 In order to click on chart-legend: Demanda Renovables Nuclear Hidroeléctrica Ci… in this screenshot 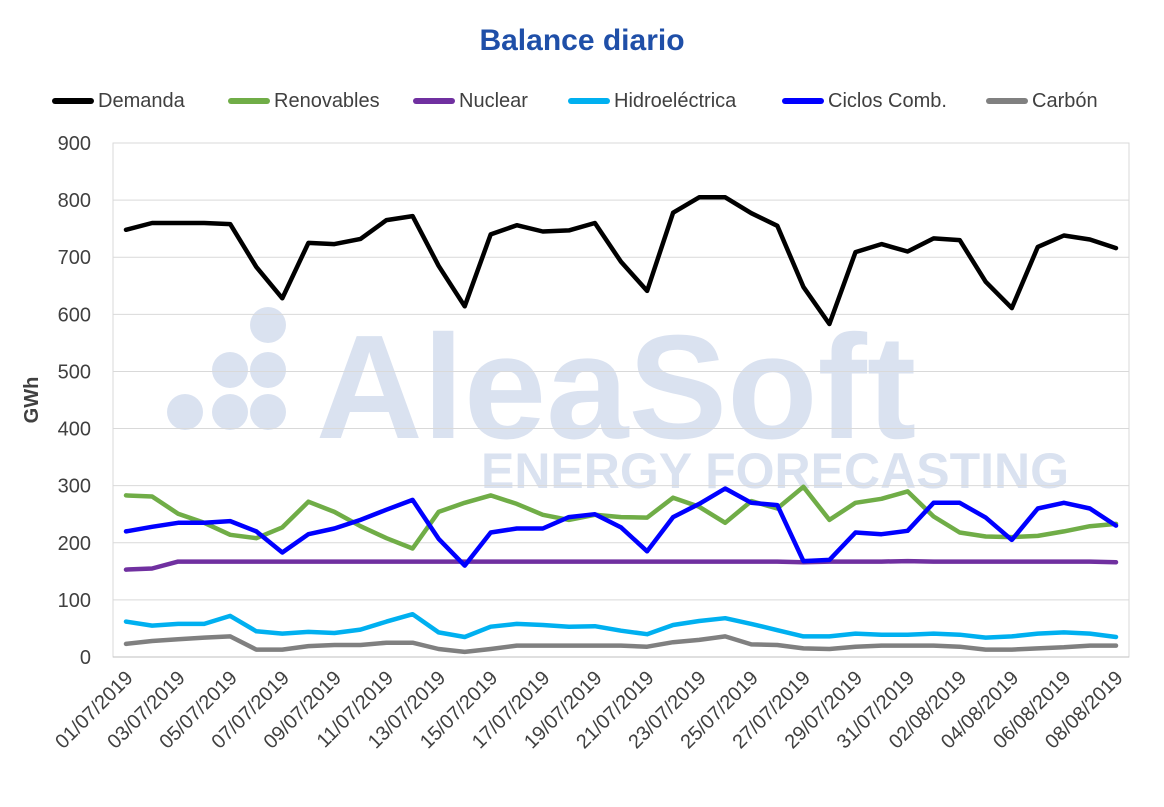, I will do `click(582, 101)`.